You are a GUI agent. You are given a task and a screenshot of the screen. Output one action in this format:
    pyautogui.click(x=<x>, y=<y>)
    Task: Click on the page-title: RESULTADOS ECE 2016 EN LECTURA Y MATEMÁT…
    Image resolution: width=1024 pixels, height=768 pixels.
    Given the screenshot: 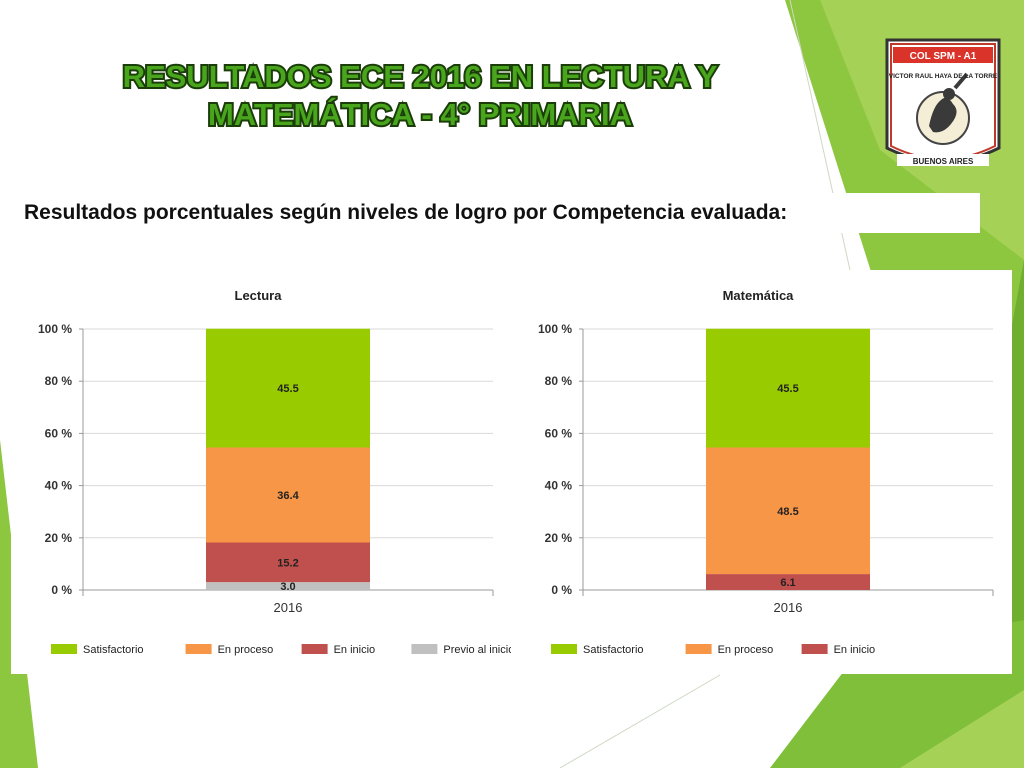 What is the action you would take?
    pyautogui.click(x=420, y=95)
    